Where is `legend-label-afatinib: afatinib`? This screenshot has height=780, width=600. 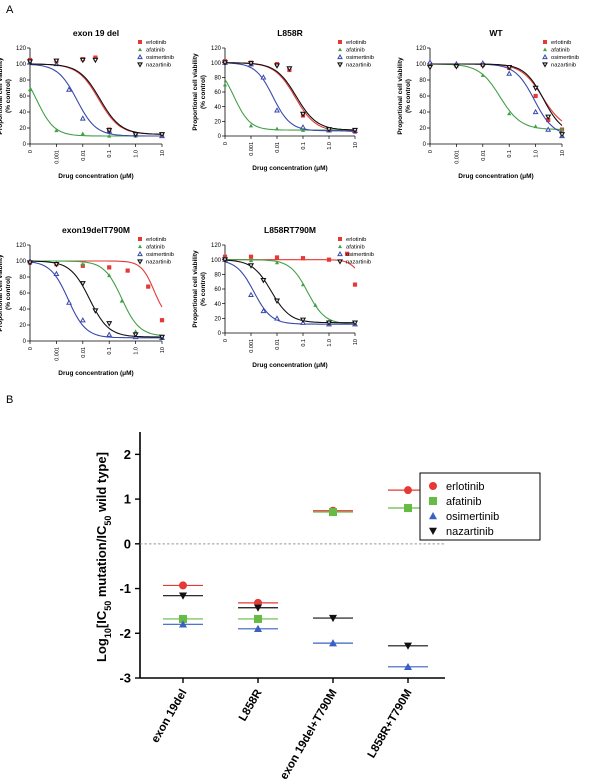
legend-label-afatinib: afatinib is located at coordinates (155, 248).